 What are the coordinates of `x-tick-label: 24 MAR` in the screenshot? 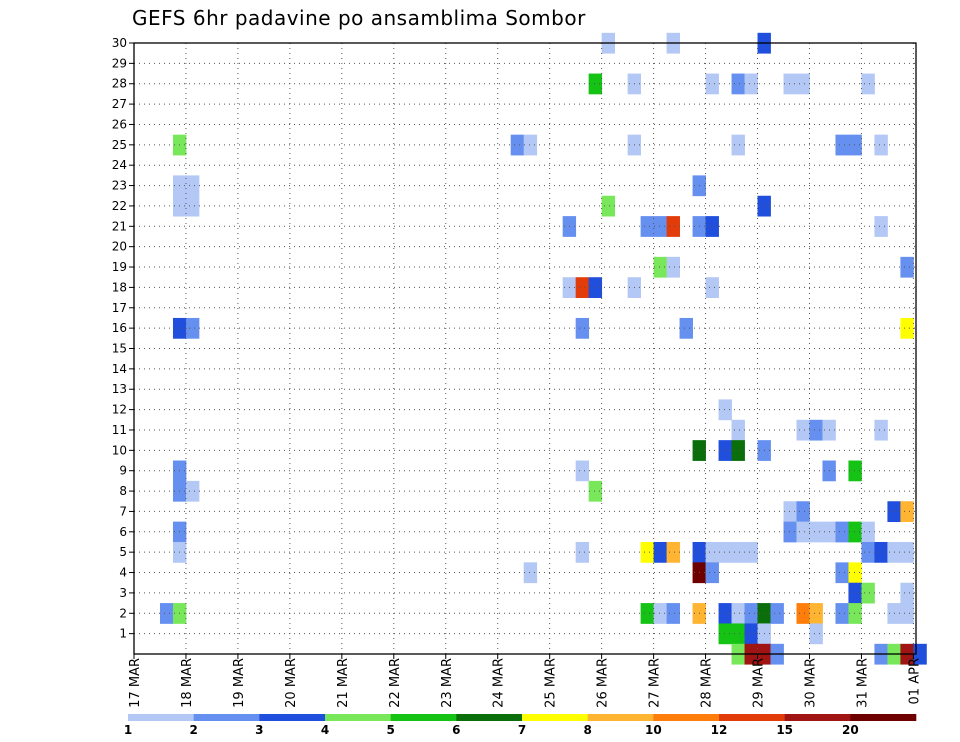 It's located at (499, 683).